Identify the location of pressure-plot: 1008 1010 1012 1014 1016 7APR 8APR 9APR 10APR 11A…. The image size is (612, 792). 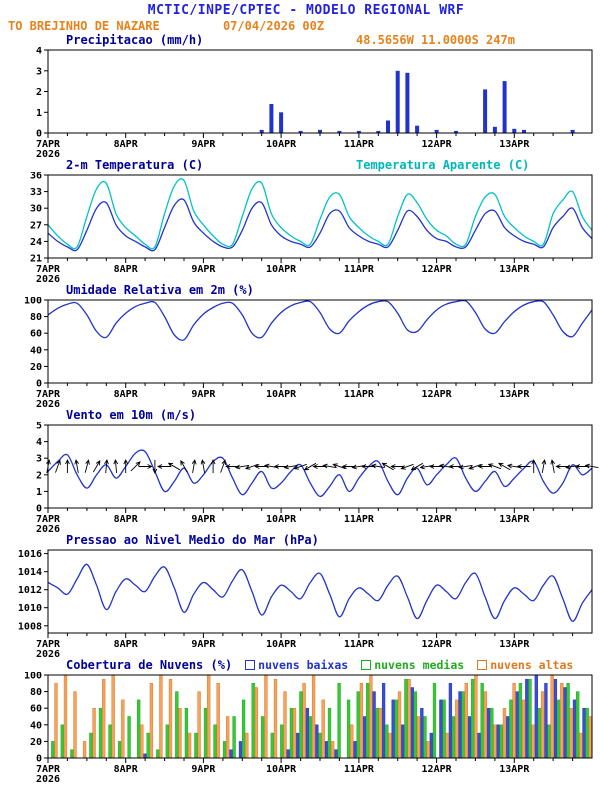
(305, 603).